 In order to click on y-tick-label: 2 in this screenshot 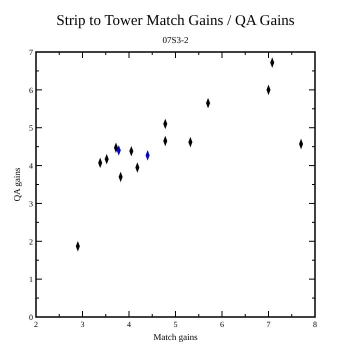, I will do `click(31, 241)`.